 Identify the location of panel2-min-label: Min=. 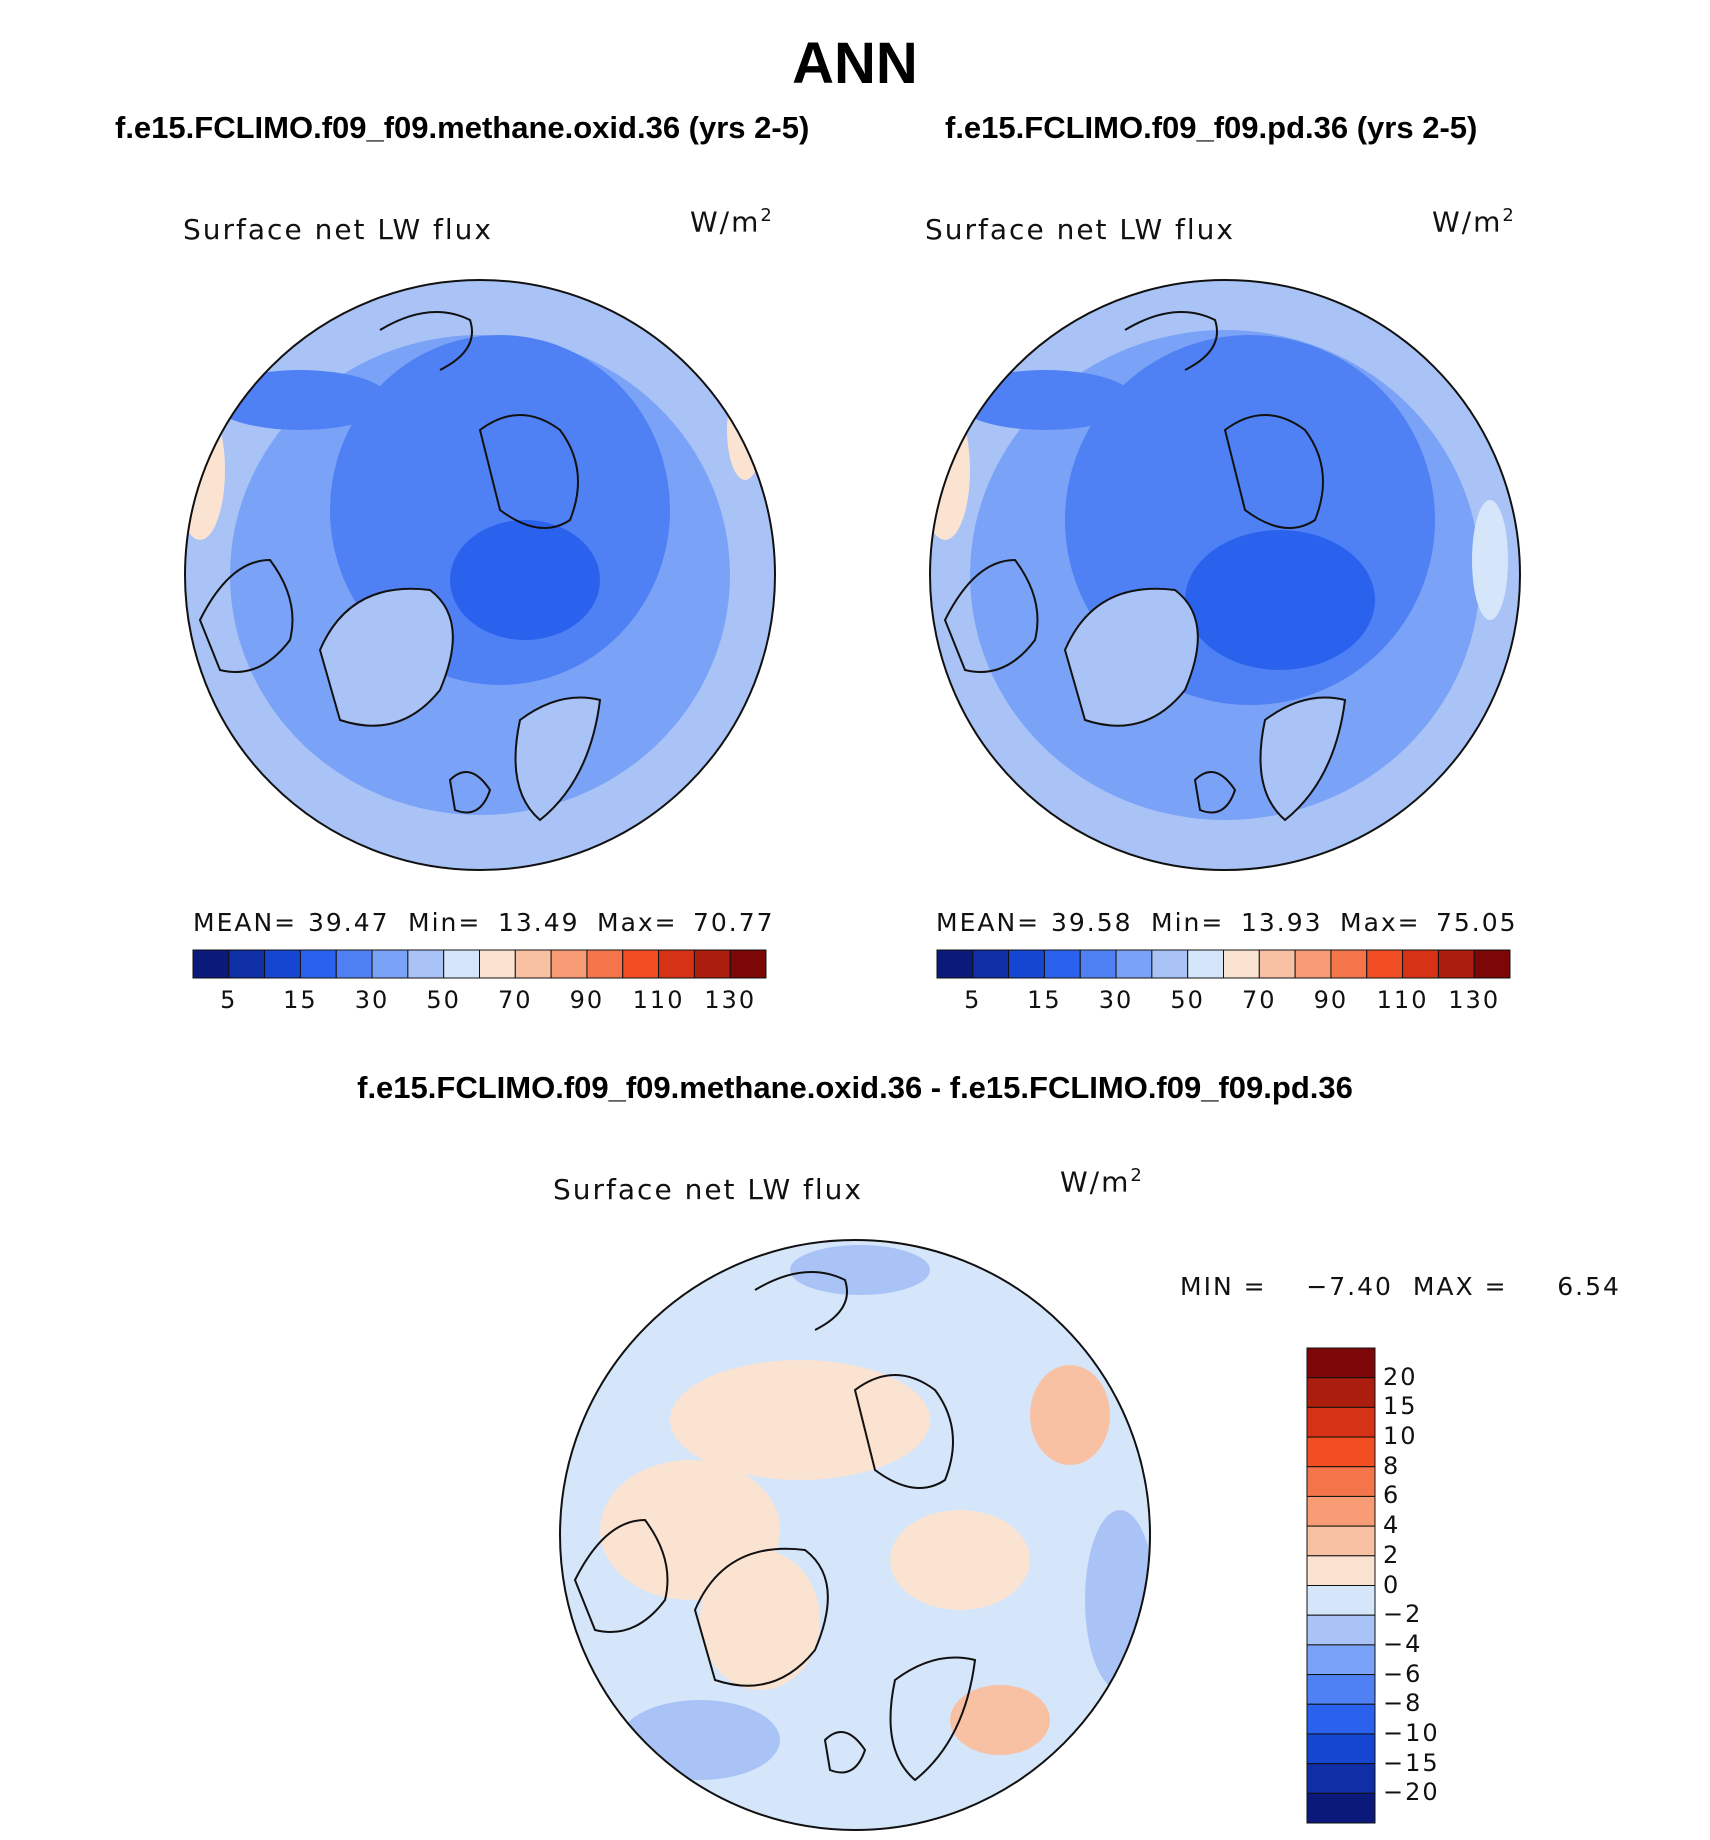
(1188, 922).